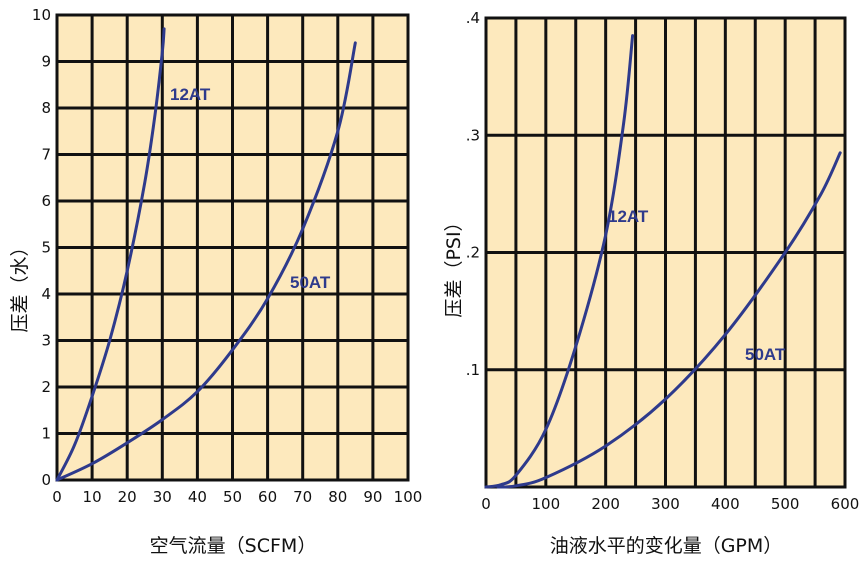 The width and height of the screenshot is (865, 562). What do you see at coordinates (666, 546) in the screenshot?
I see `x-axis-title: 油液水平的变化量（GPM）` at bounding box center [666, 546].